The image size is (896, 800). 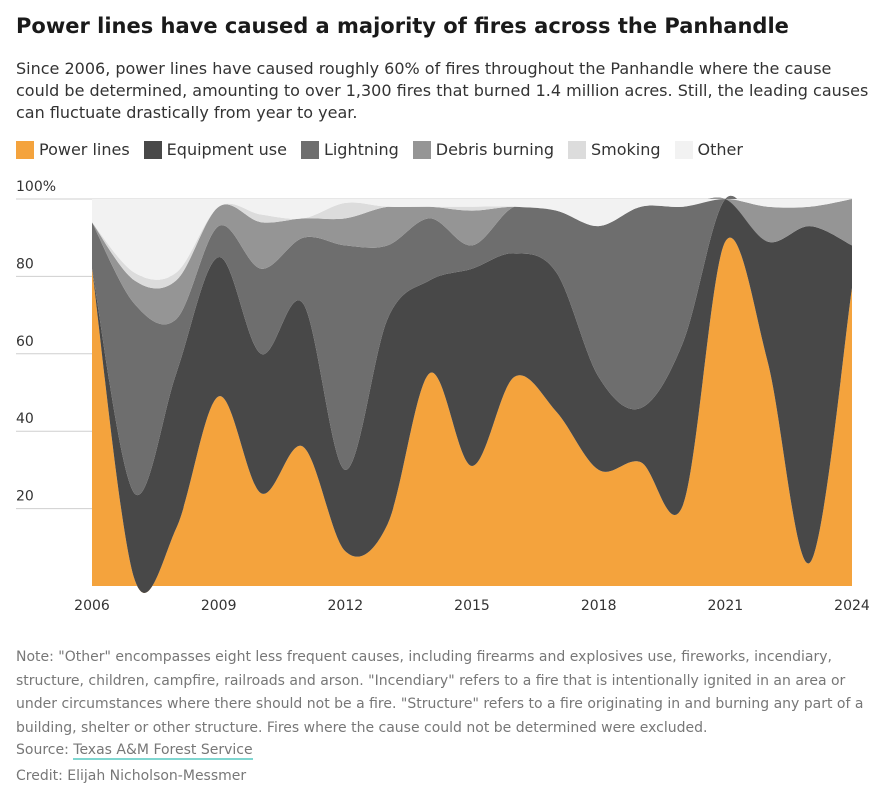 What do you see at coordinates (720, 149) in the screenshot?
I see `legend-label: Other` at bounding box center [720, 149].